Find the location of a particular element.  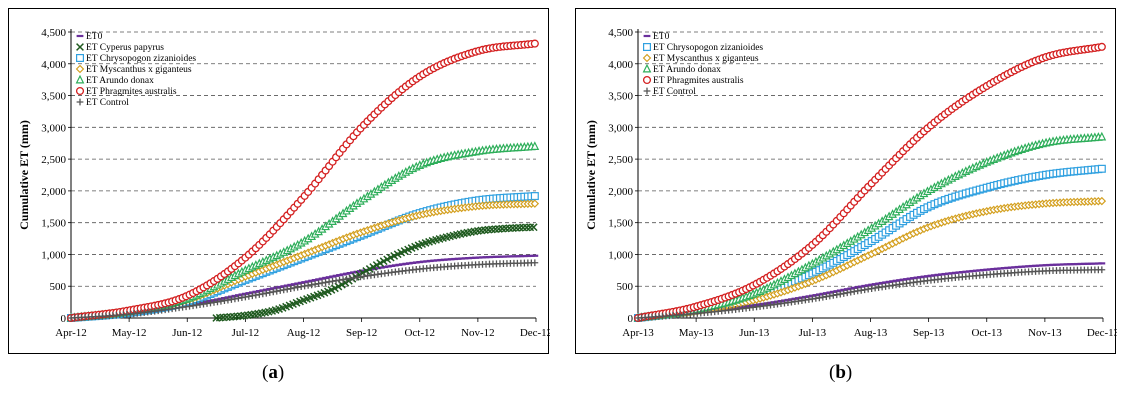

series-et-control is located at coordinates (303, 290).